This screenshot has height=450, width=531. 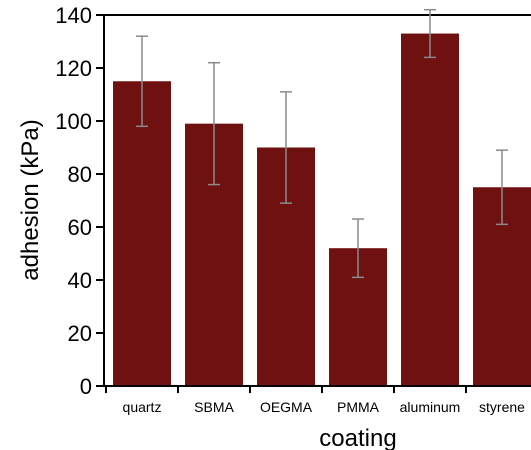 What do you see at coordinates (315, 400) in the screenshot?
I see `x-axis-ticks: quartz SBMA OEGMA PMMA aluminum styrene` at bounding box center [315, 400].